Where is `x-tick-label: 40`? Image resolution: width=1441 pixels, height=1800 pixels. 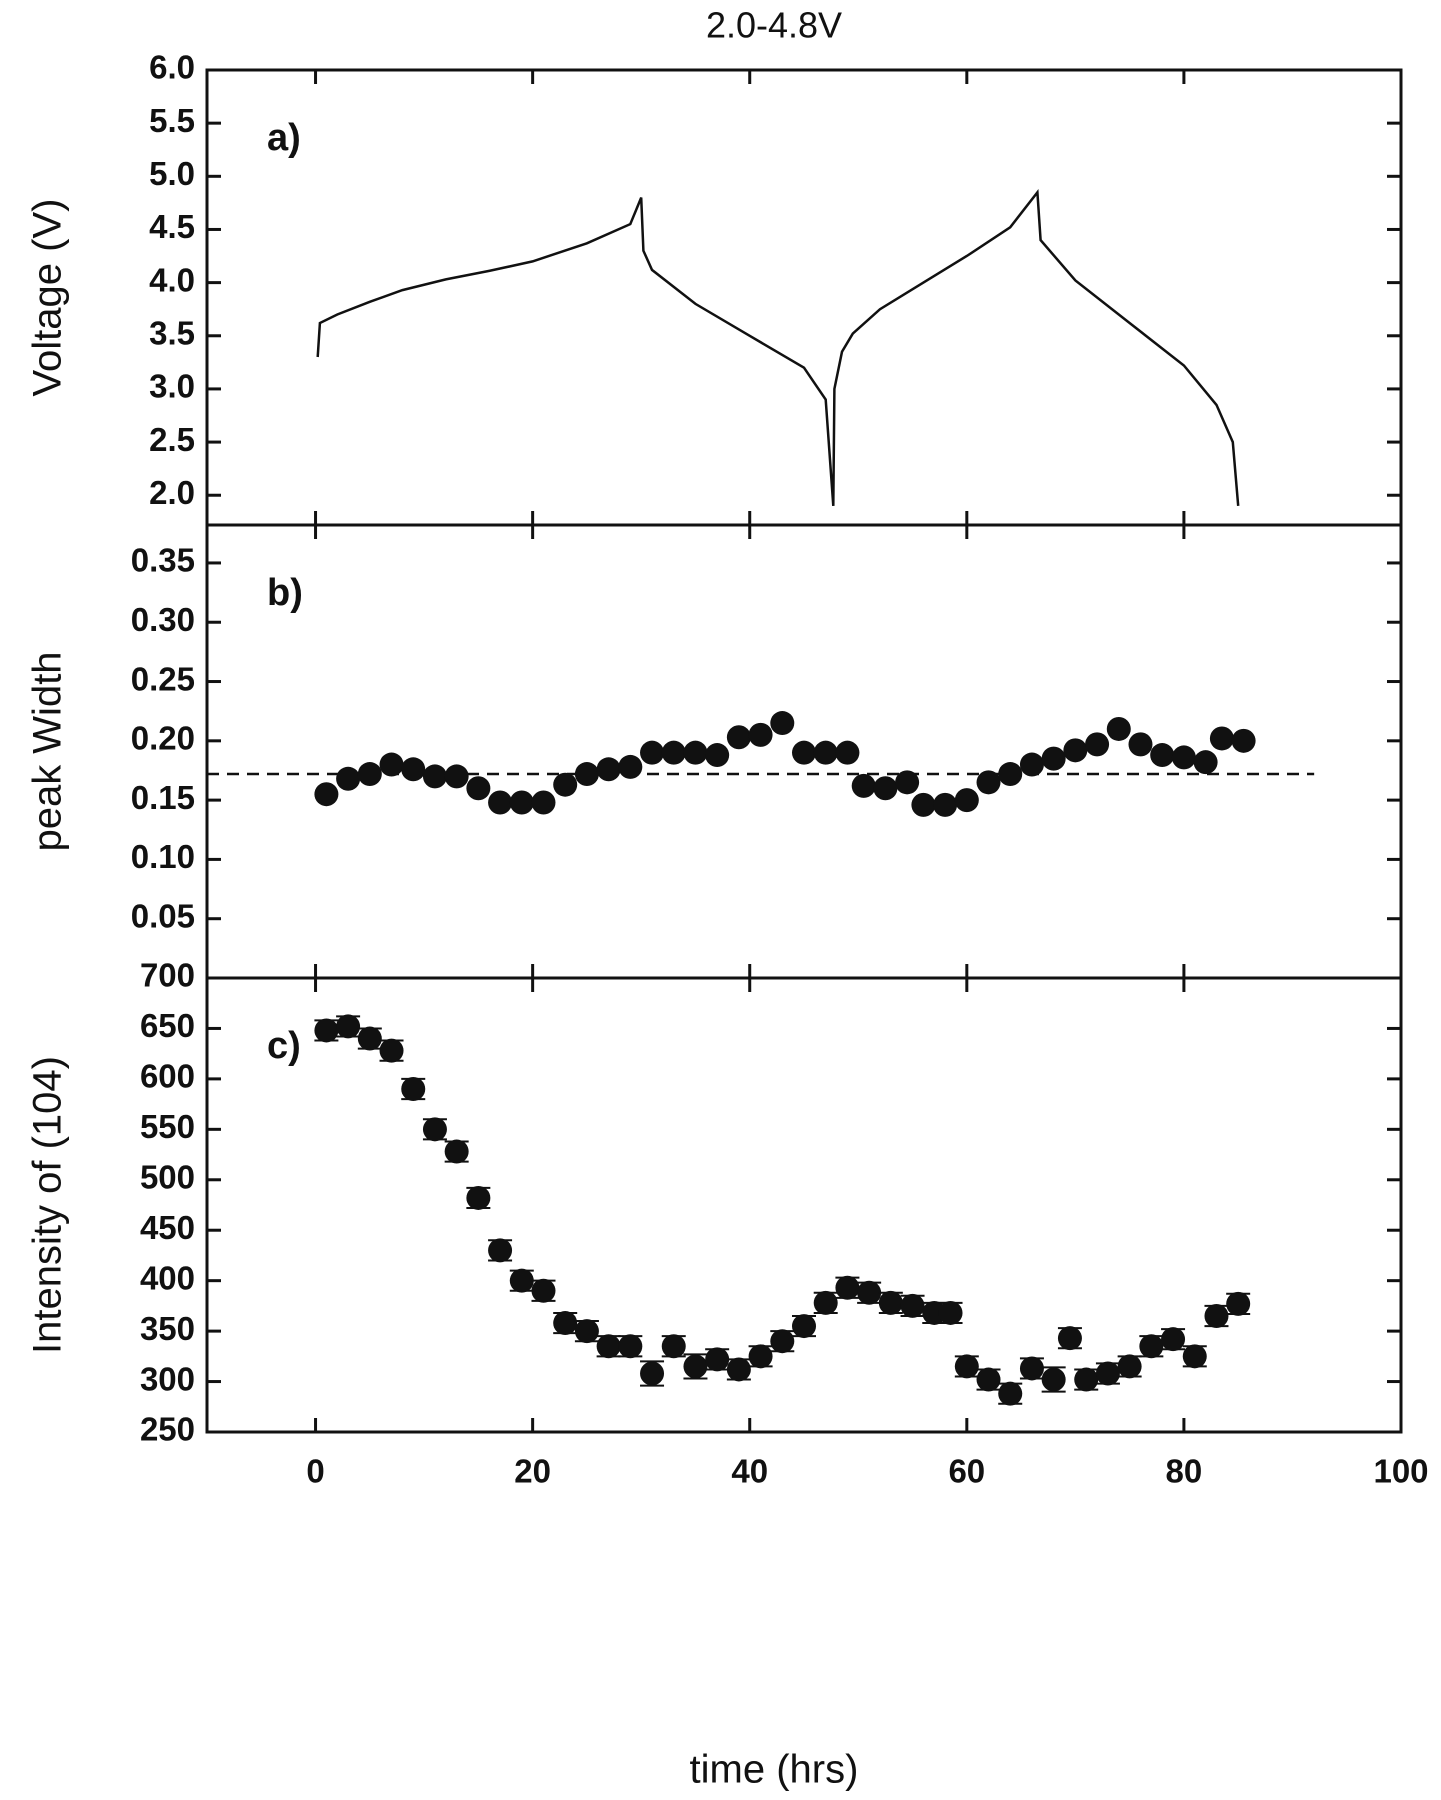 x-tick-label: 40 is located at coordinates (749, 1471).